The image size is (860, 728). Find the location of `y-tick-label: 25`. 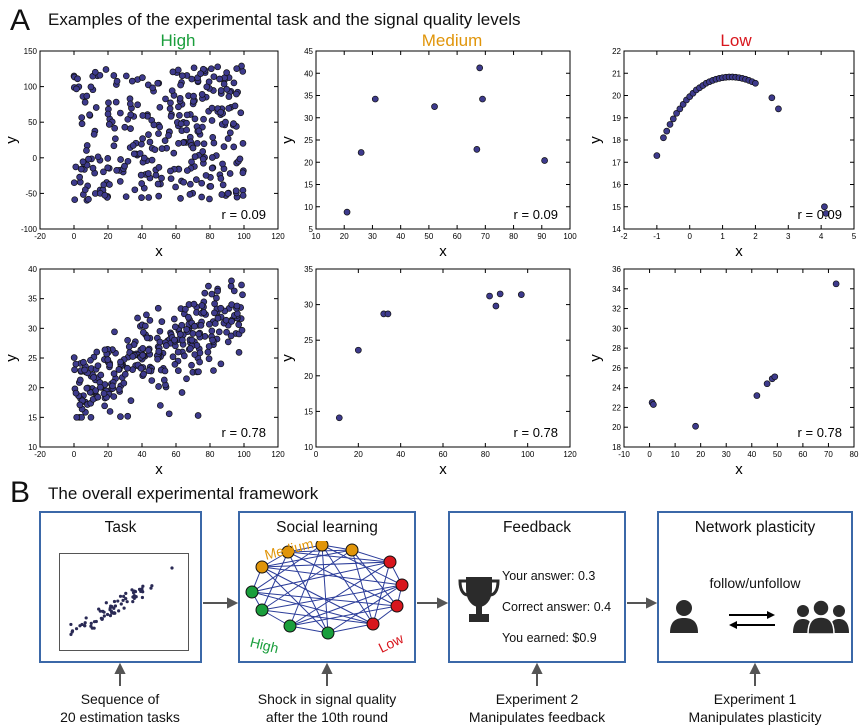

y-tick-label: 25 is located at coordinates (308, 340).